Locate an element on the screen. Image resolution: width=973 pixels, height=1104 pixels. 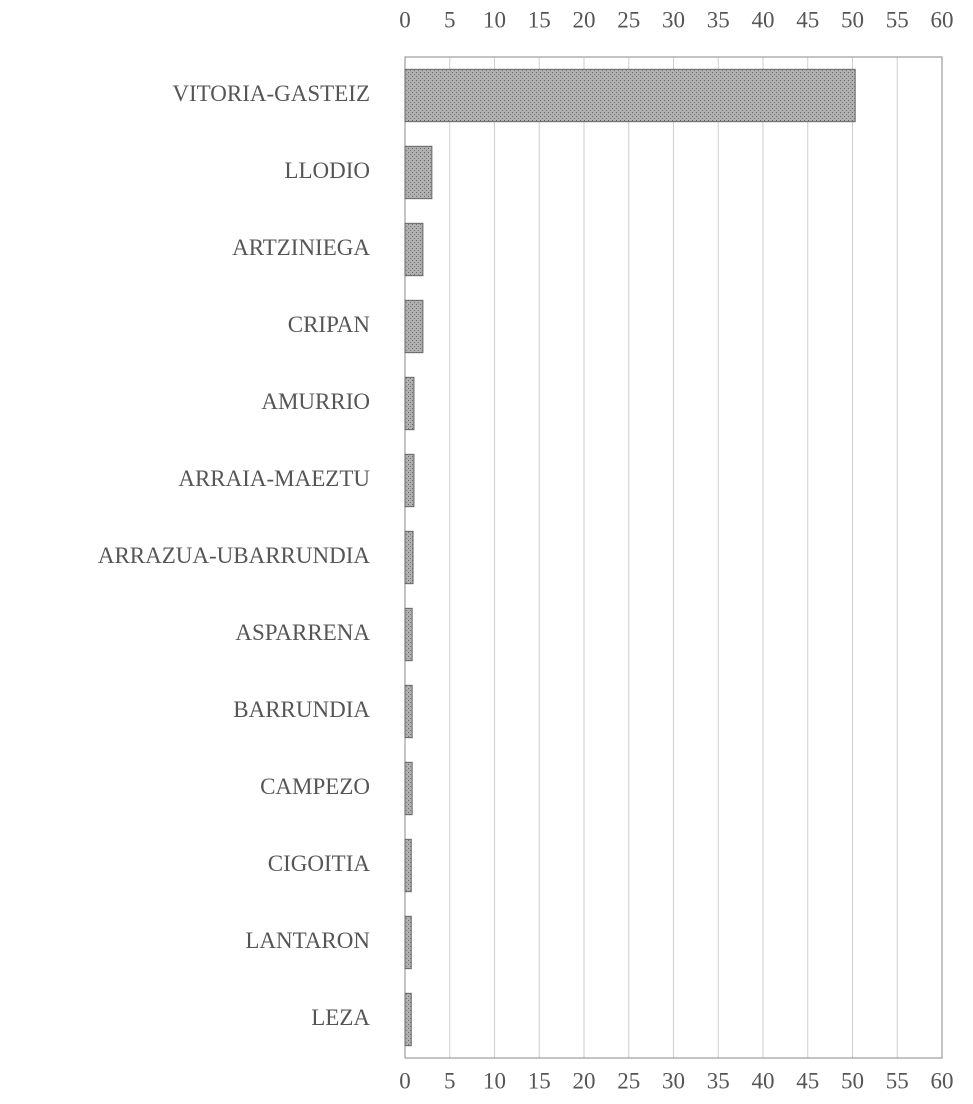
x-tick-label-bottom: 0 is located at coordinates (405, 1080).